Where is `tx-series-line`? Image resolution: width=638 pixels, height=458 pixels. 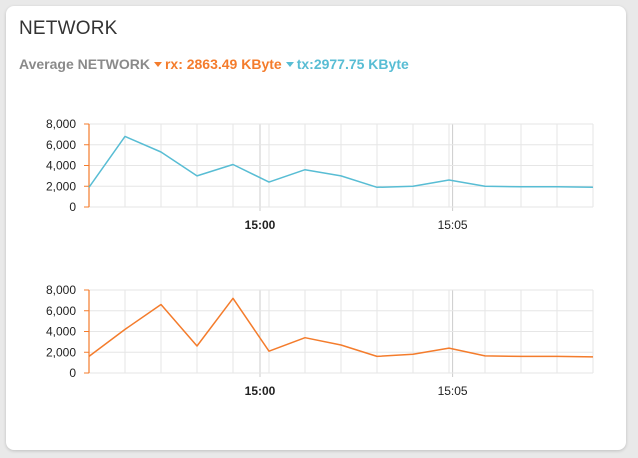 tx-series-line is located at coordinates (341, 162).